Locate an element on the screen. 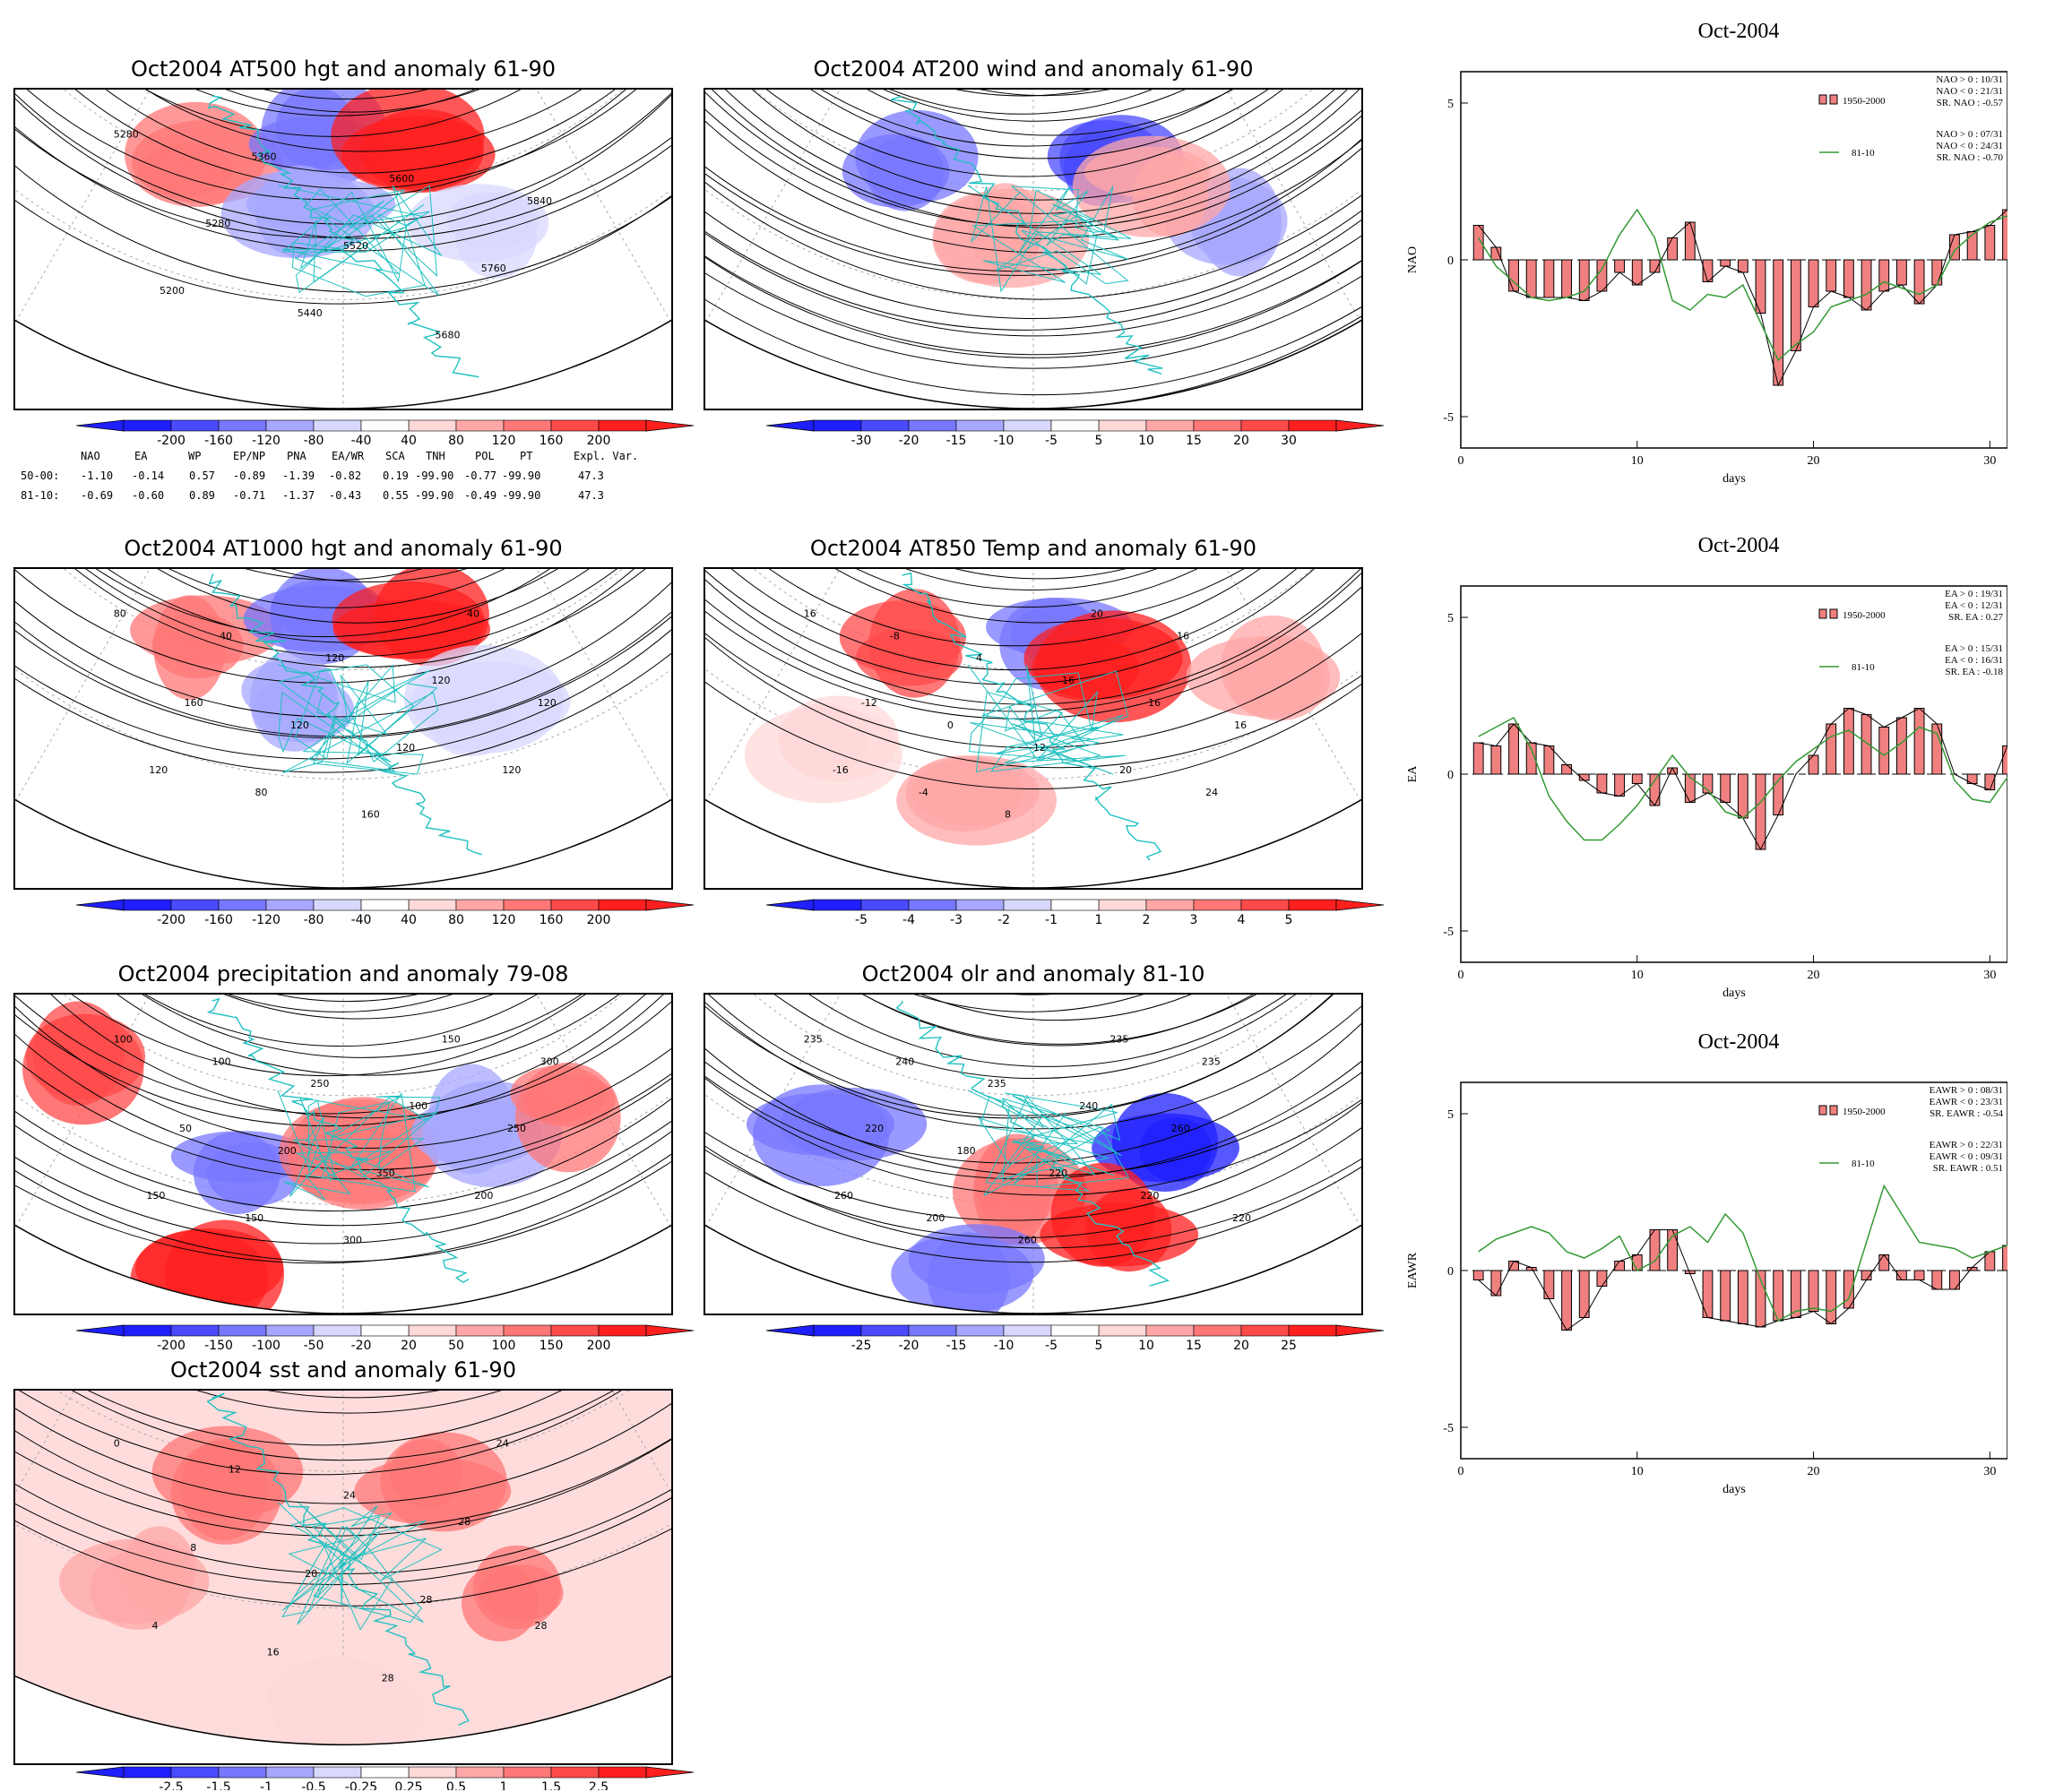 This screenshot has height=1792, width=2072. colorbar-tick-label: -100 is located at coordinates (266, 1346).